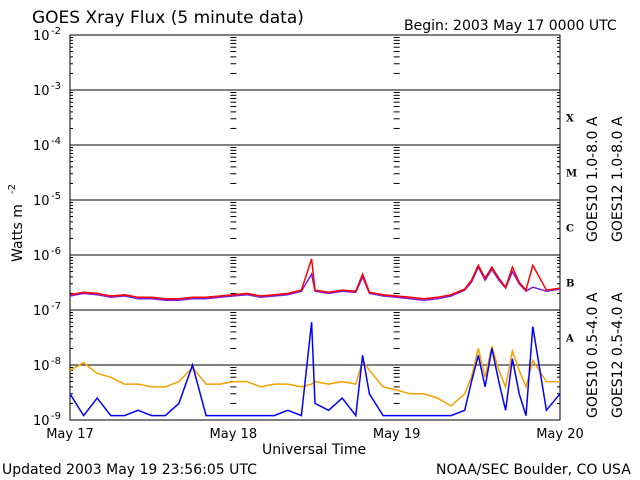  What do you see at coordinates (618, 179) in the screenshot?
I see `legend-goes12-long: GOES12 1.0-8.0 A` at bounding box center [618, 179].